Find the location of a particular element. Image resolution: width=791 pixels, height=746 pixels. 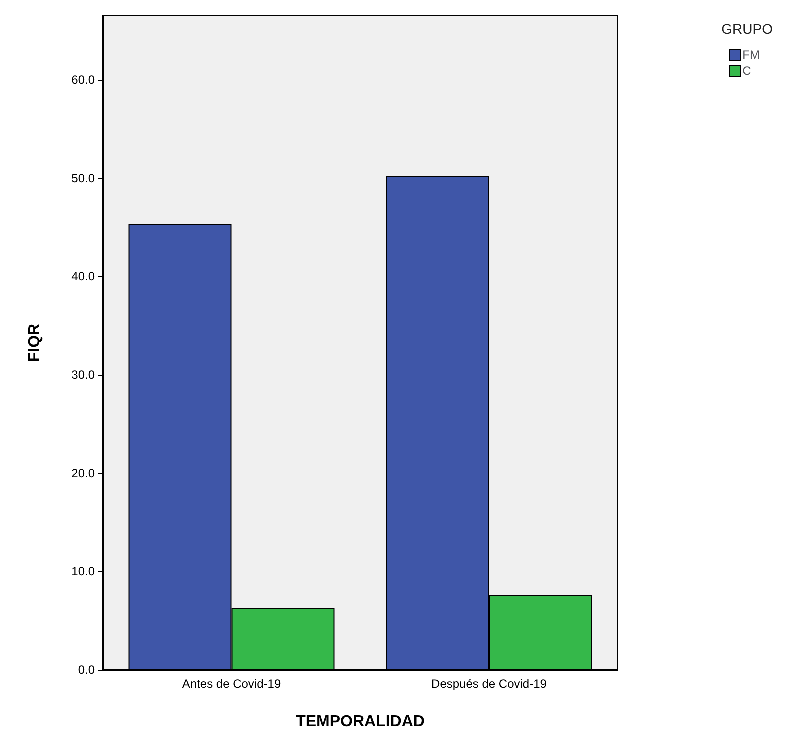

y-tick-label: 10.0 is located at coordinates (84, 571).